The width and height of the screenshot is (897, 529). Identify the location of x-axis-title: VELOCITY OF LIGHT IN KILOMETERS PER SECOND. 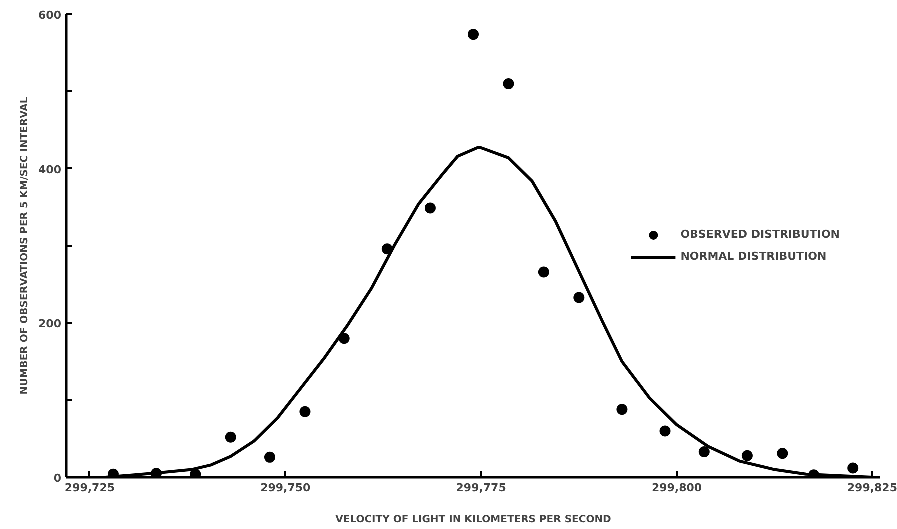
(474, 520).